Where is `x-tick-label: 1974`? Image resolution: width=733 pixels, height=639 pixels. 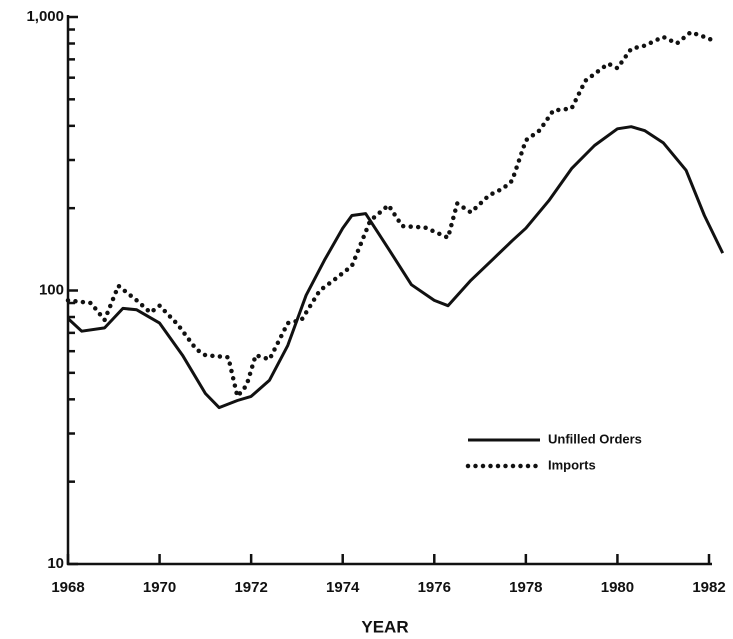 x-tick-label: 1974 is located at coordinates (343, 587).